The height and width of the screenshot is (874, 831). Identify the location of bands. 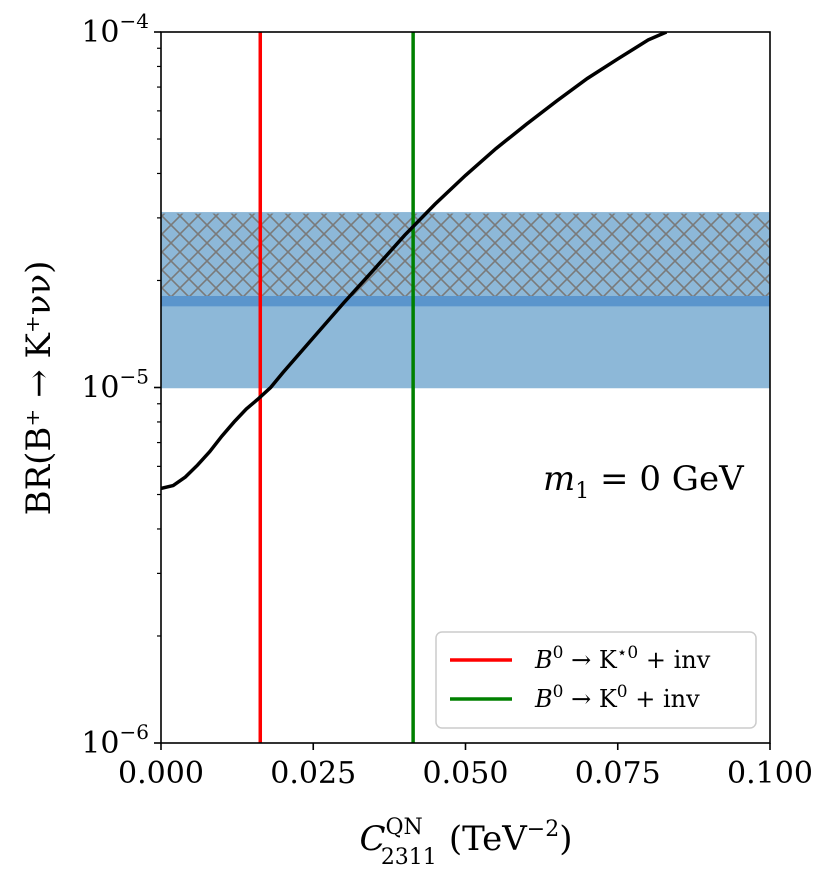
(465, 300).